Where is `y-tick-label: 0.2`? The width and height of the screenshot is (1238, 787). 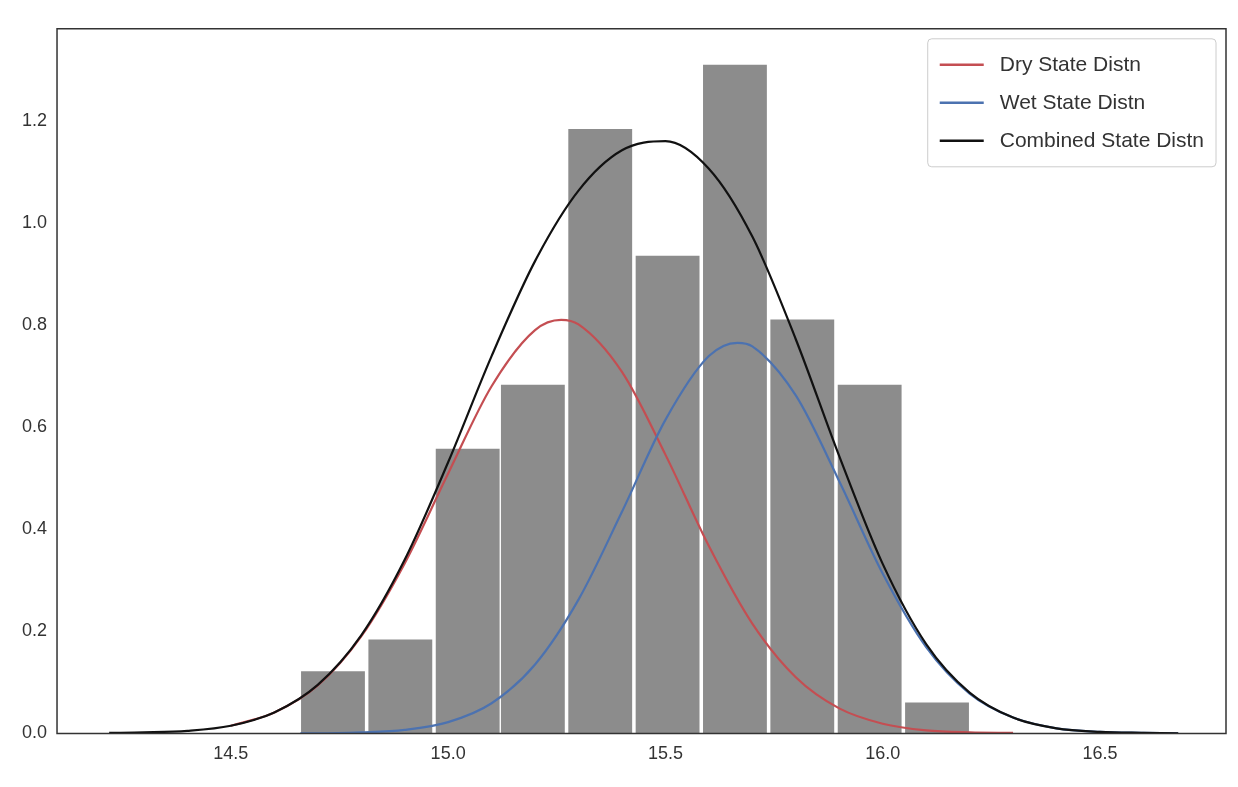 y-tick-label: 0.2 is located at coordinates (34, 630).